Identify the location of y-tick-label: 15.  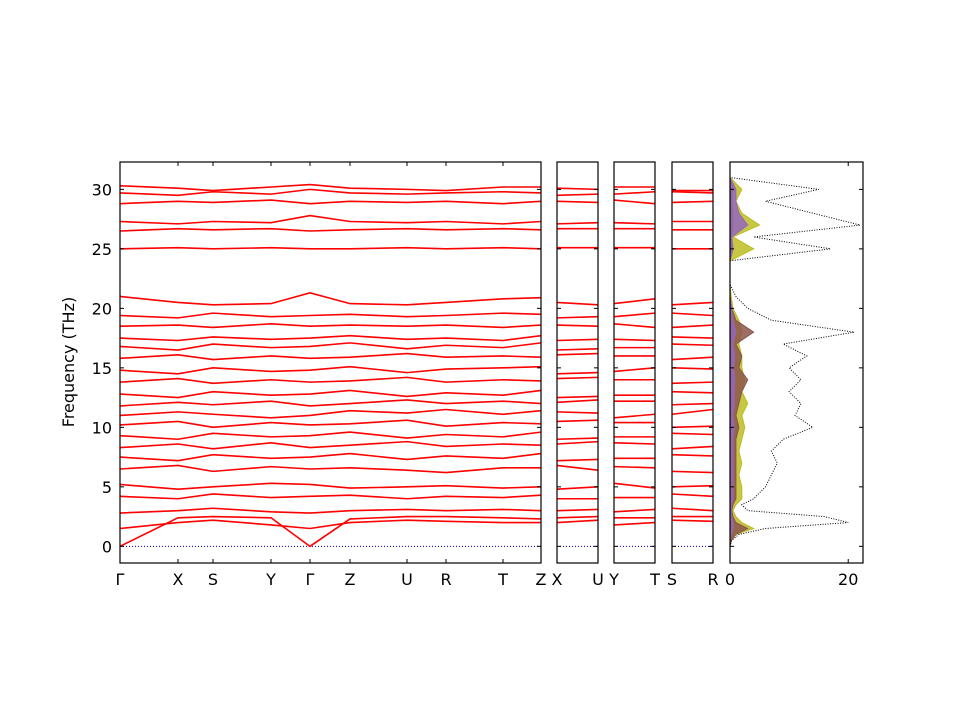
(102, 368).